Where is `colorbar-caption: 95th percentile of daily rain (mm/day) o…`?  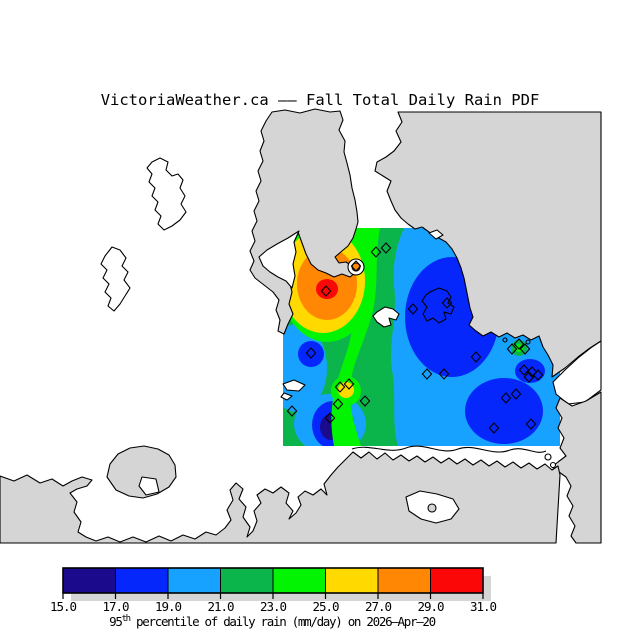 colorbar-caption: 95th percentile of daily rain (mm/day) o… is located at coordinates (272, 621).